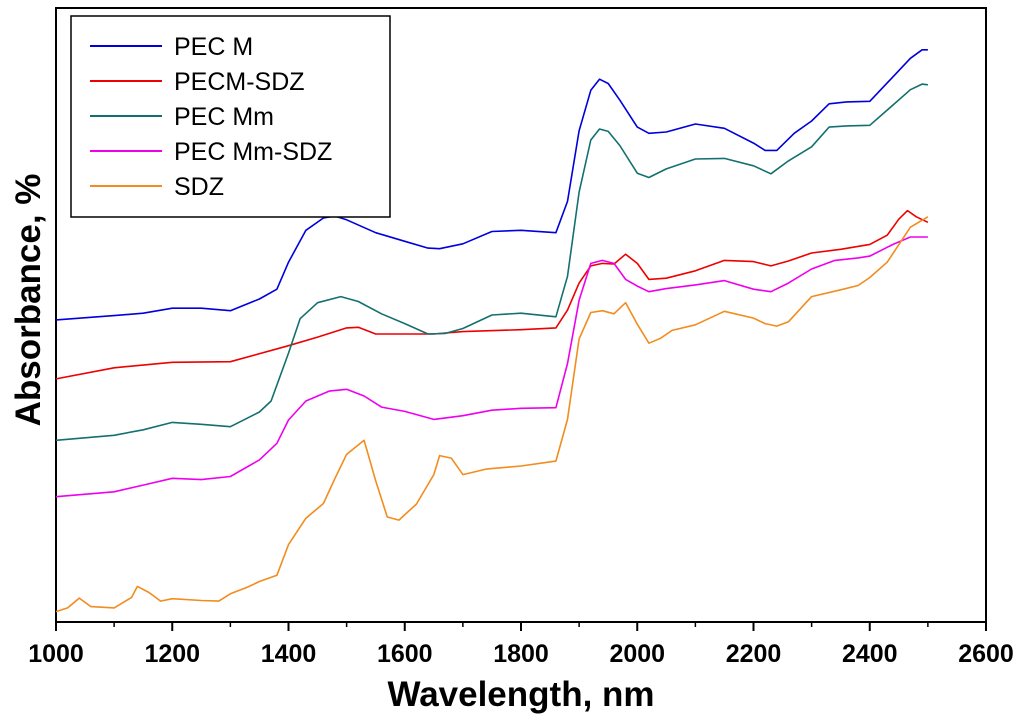  Describe the element at coordinates (520, 694) in the screenshot. I see `x-axis-title: Wavelength, nm` at that location.